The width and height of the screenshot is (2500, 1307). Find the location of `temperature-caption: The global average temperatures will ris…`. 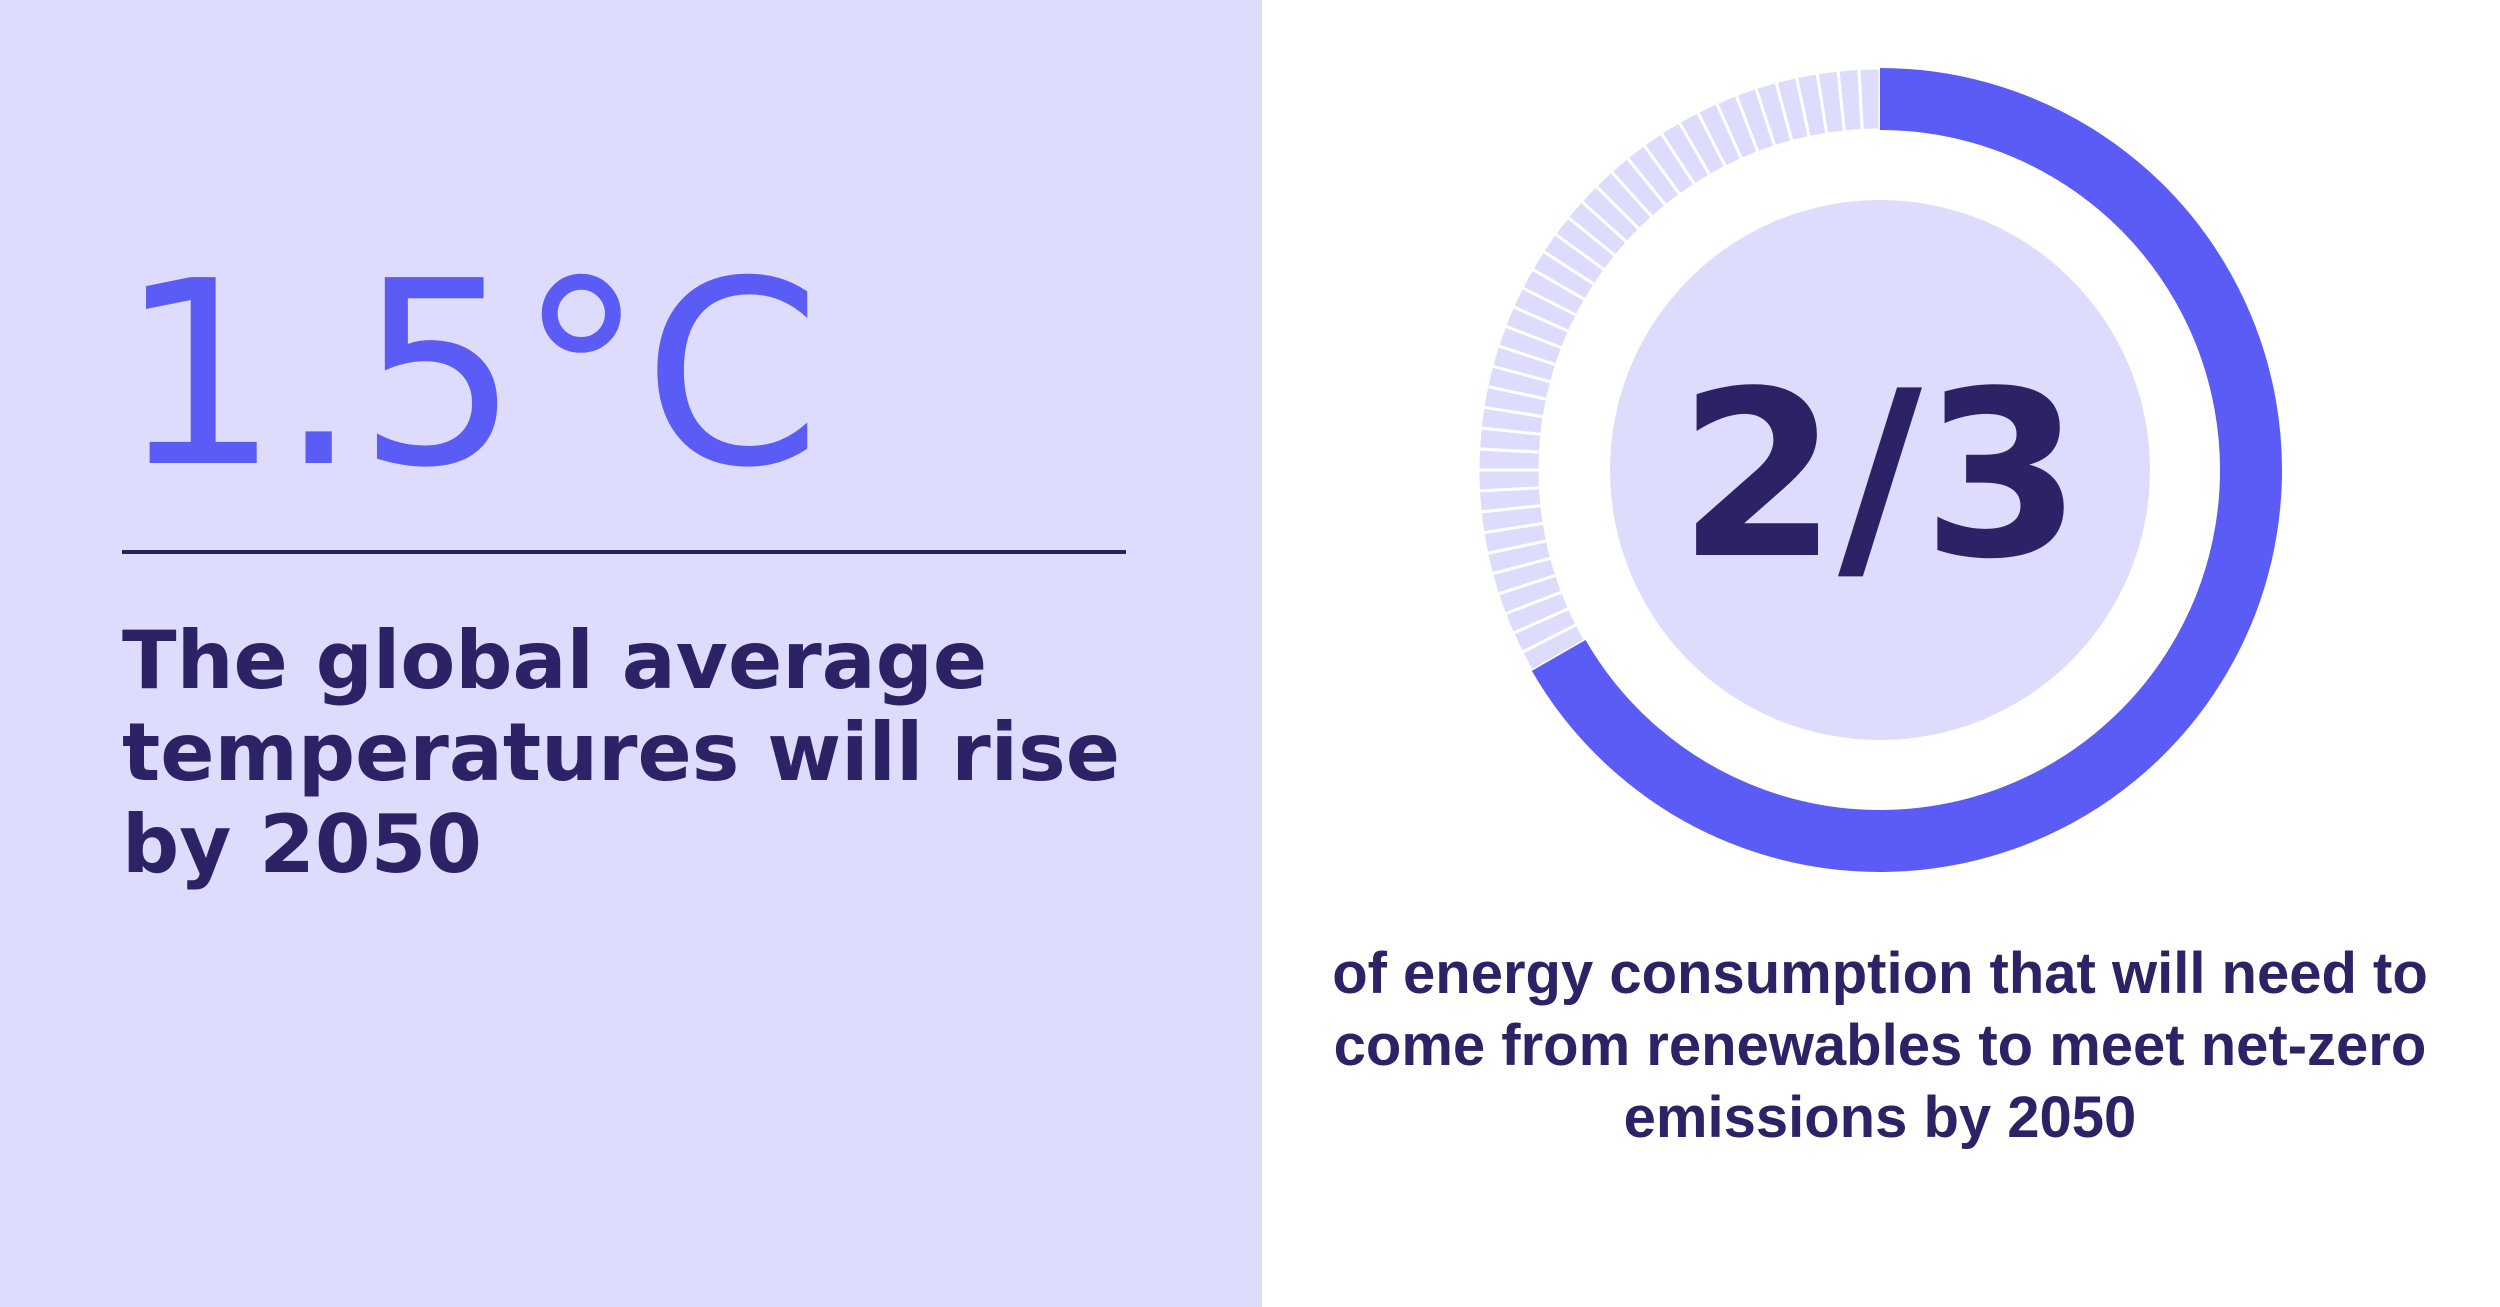

temperature-caption: The global average temperatures will ris… is located at coordinates (621, 752).